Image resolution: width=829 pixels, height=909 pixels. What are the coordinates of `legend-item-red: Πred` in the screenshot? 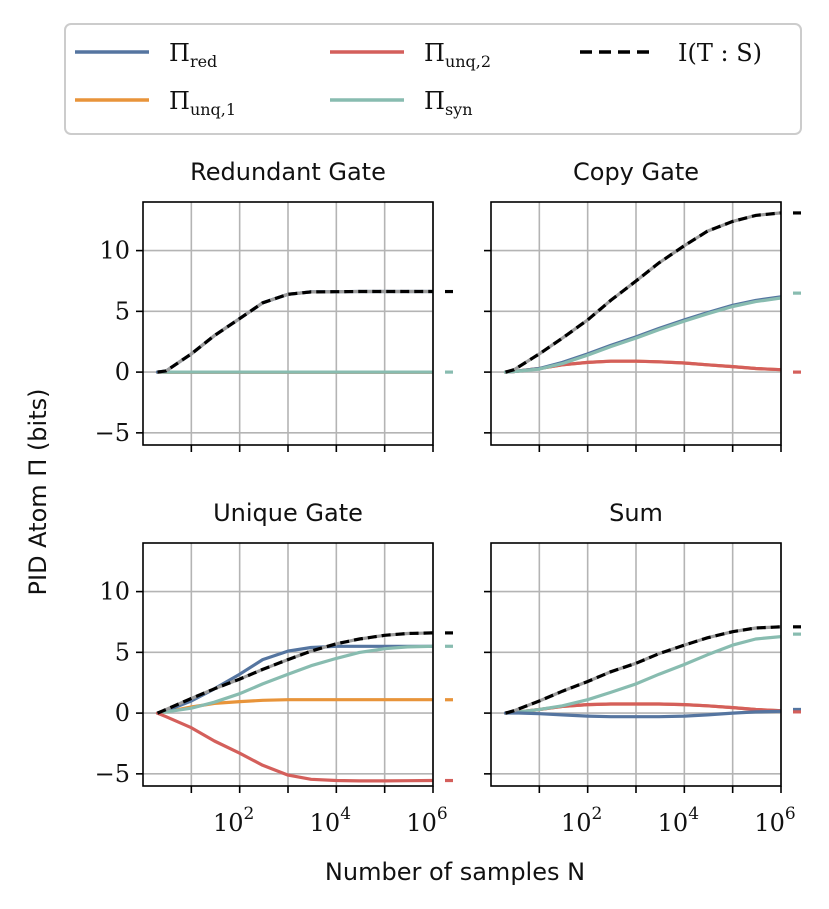 It's located at (146, 55).